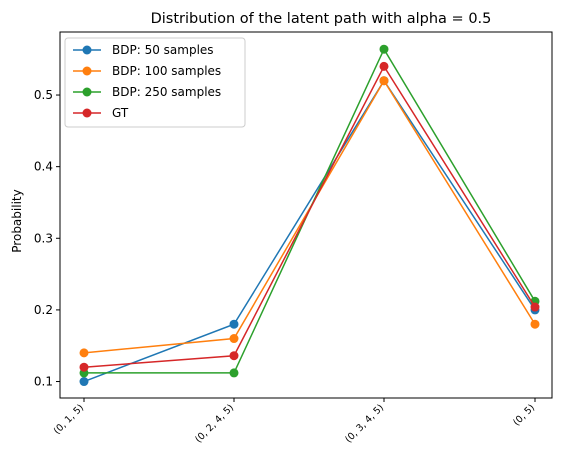 Image resolution: width=567 pixels, height=469 pixels. I want to click on legend-item: BDP: 50 samples, so click(143, 50).